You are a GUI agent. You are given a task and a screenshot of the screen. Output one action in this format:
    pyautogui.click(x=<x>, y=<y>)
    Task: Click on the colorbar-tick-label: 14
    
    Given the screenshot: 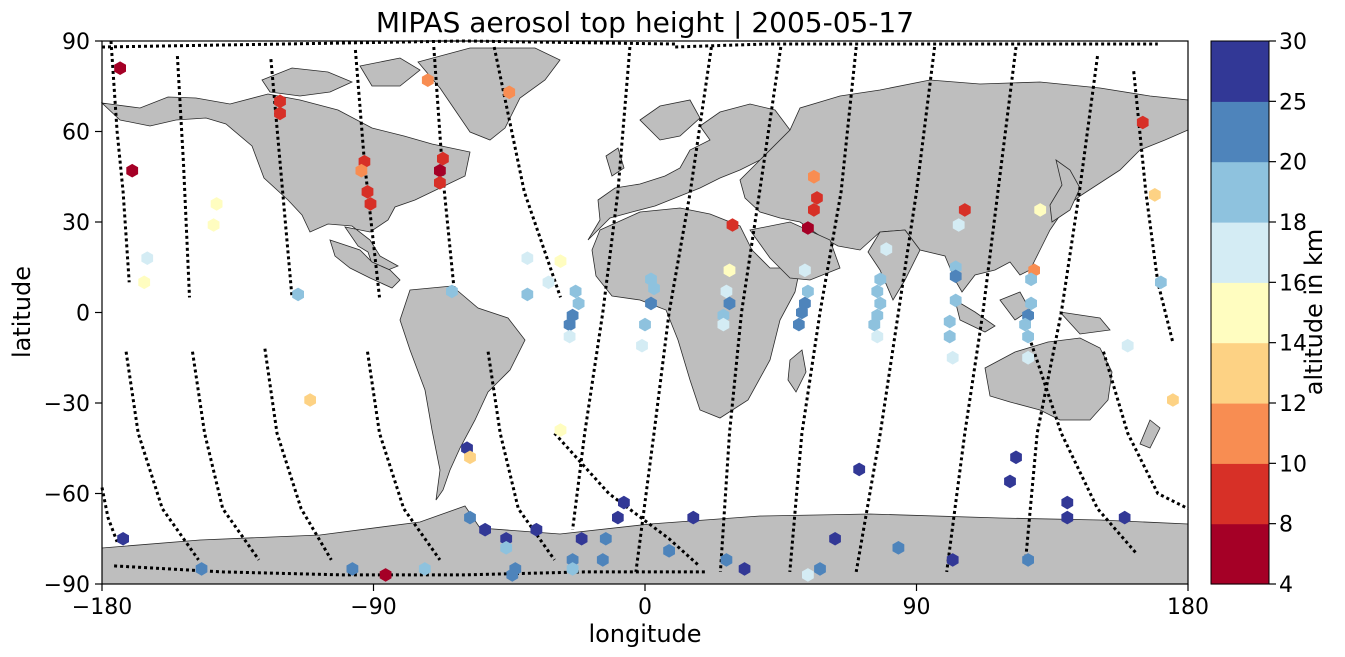 What is the action you would take?
    pyautogui.click(x=1293, y=344)
    